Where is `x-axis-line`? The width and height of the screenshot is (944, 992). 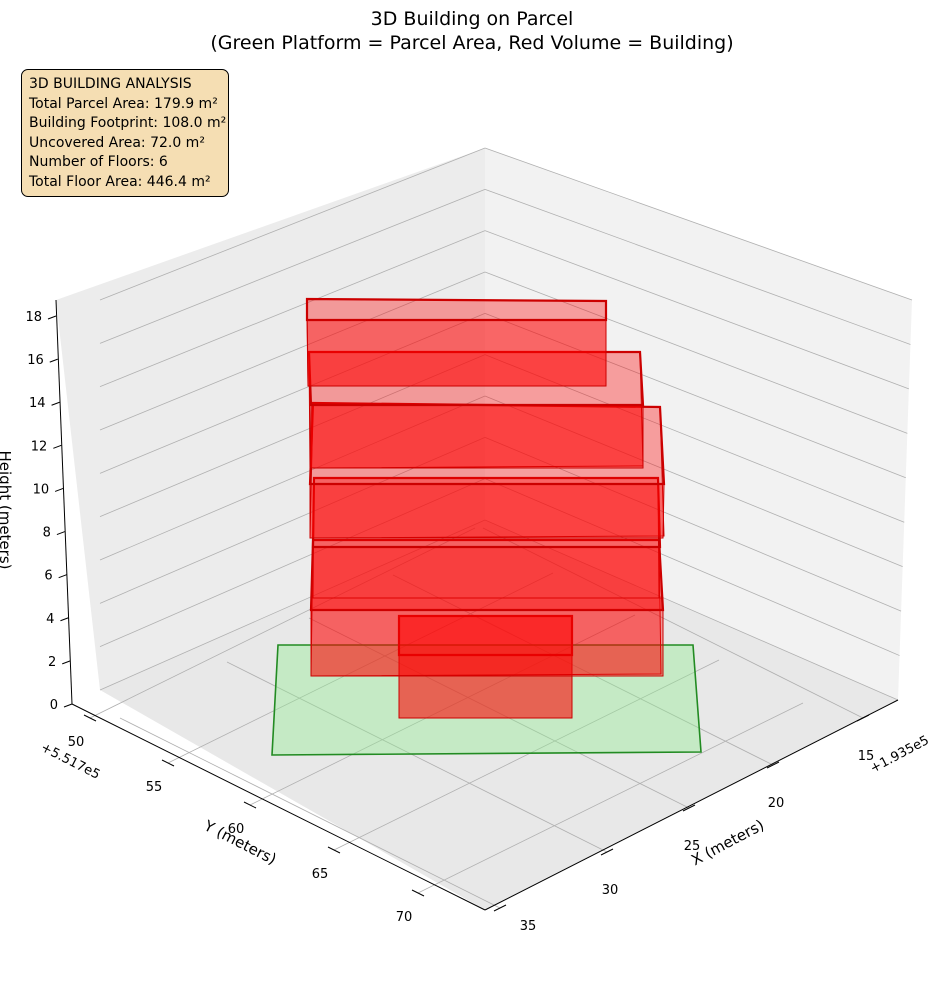 x-axis-line is located at coordinates (691, 805).